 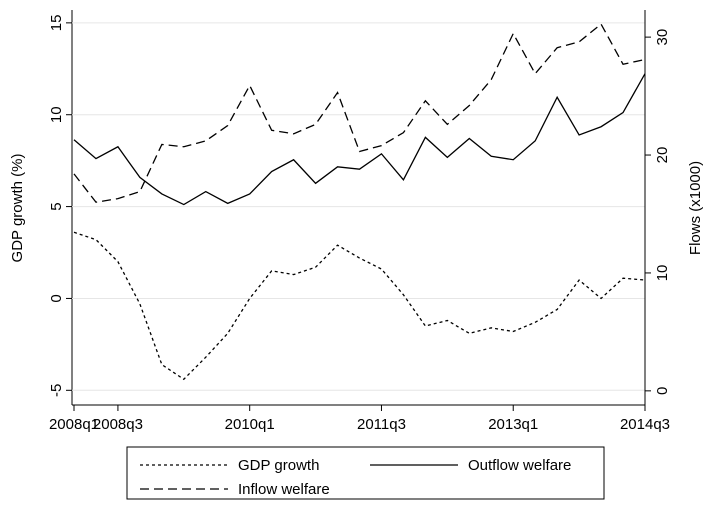 I want to click on y-tick-label: 0, so click(x=56, y=298).